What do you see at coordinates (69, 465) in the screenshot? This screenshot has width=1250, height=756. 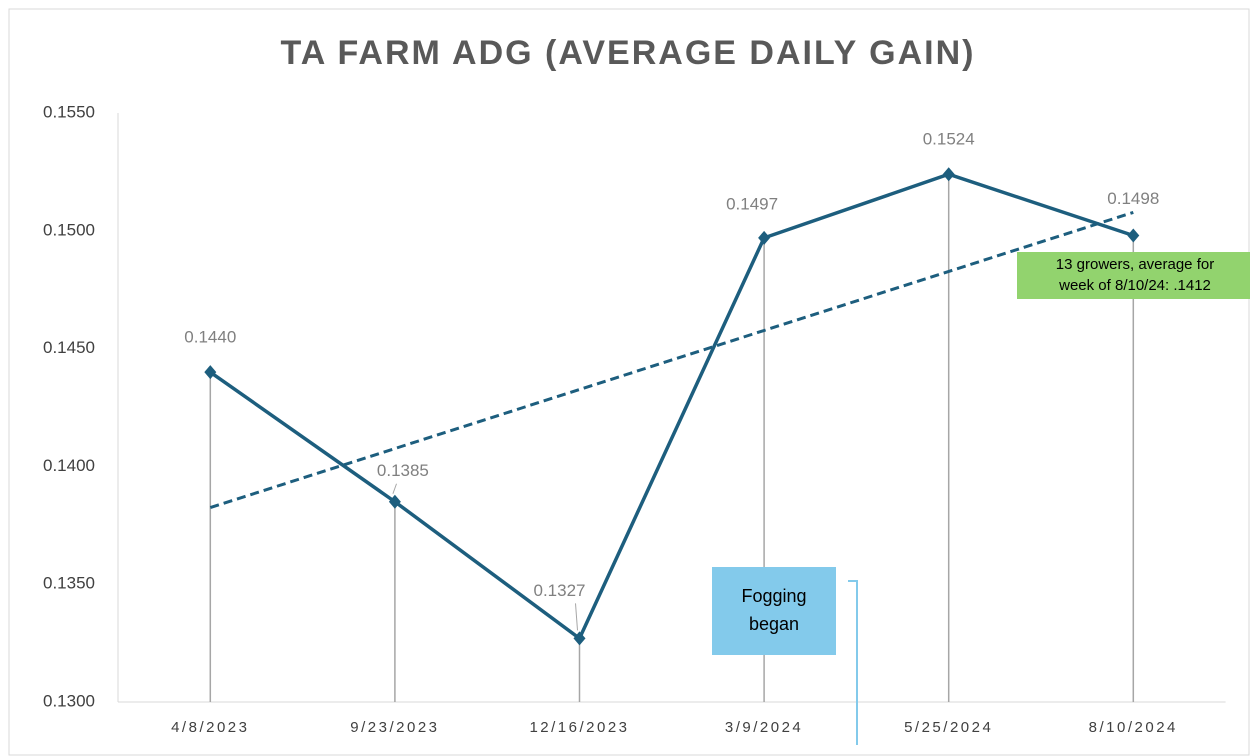 I see `y-tick-label: 0.1400` at bounding box center [69, 465].